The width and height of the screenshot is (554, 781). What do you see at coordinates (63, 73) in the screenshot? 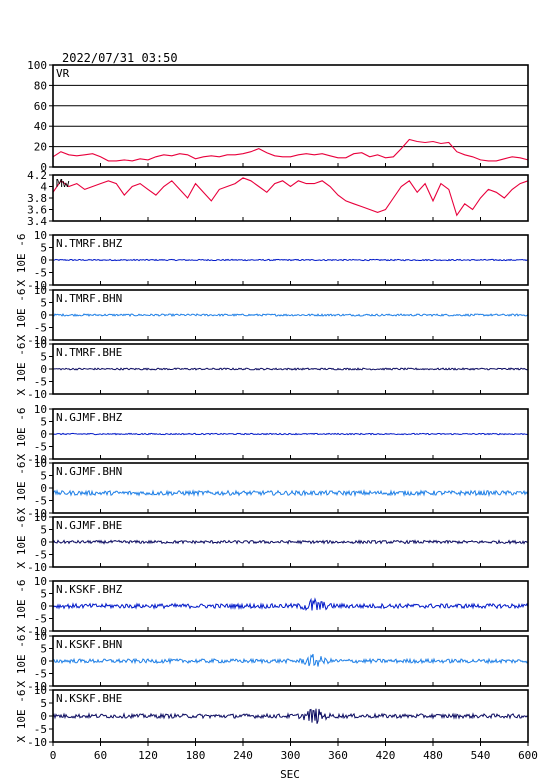
I see `panel-label: VR` at bounding box center [63, 73].